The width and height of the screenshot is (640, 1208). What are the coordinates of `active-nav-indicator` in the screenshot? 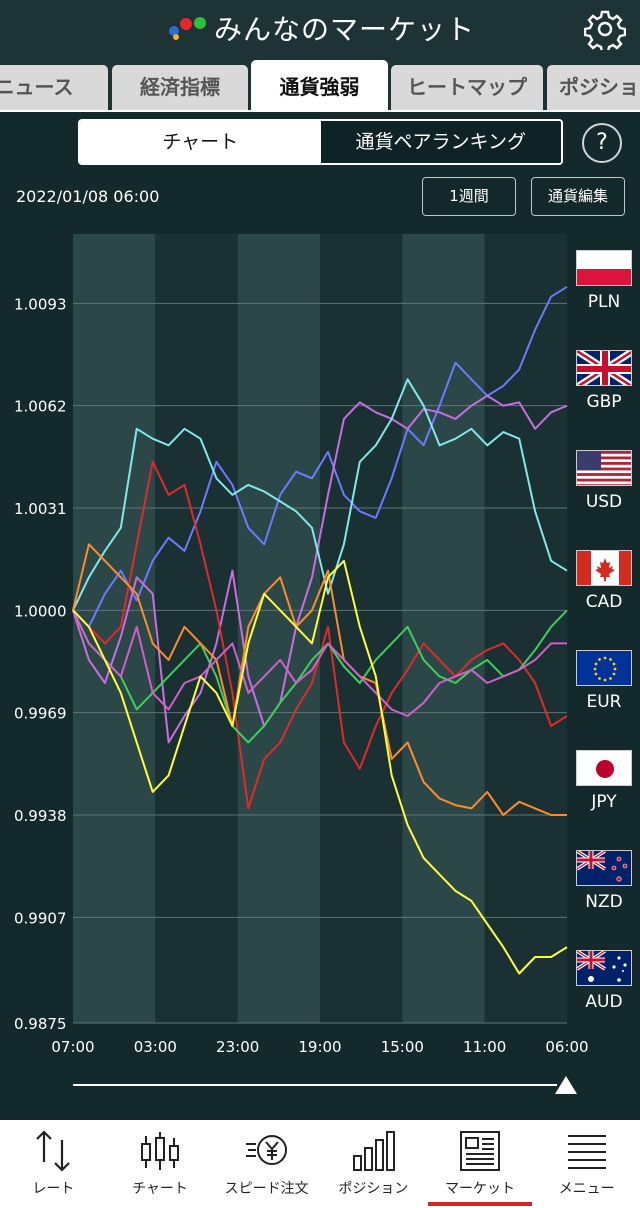 It's located at (480, 1204).